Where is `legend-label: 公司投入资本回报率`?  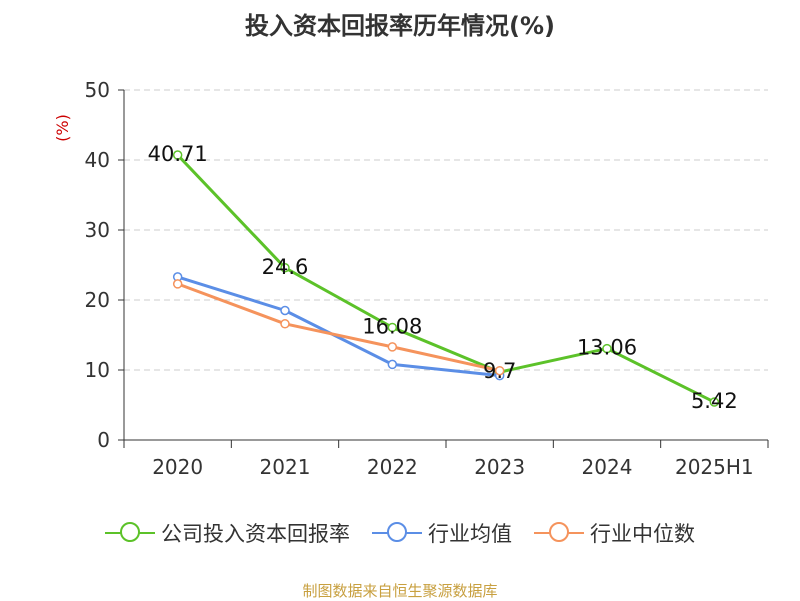 legend-label: 公司投入资本回报率 is located at coordinates (255, 534).